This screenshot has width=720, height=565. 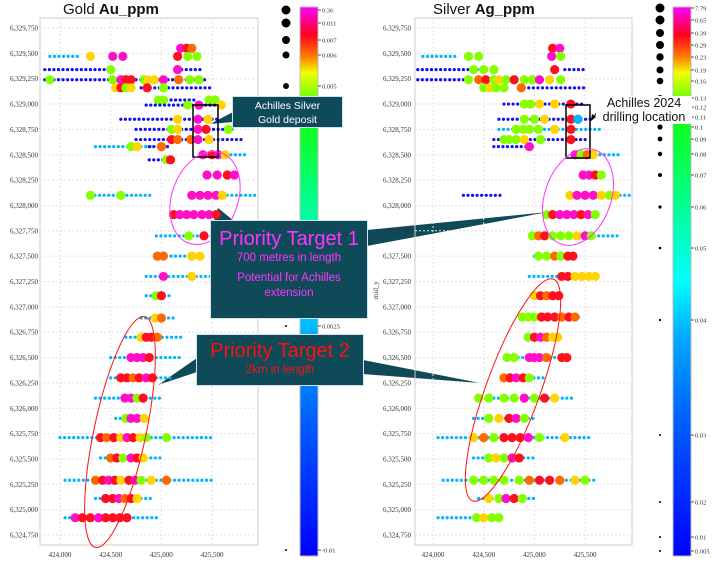 What do you see at coordinates (287, 106) in the screenshot?
I see `callout-line: Achilles Silver` at bounding box center [287, 106].